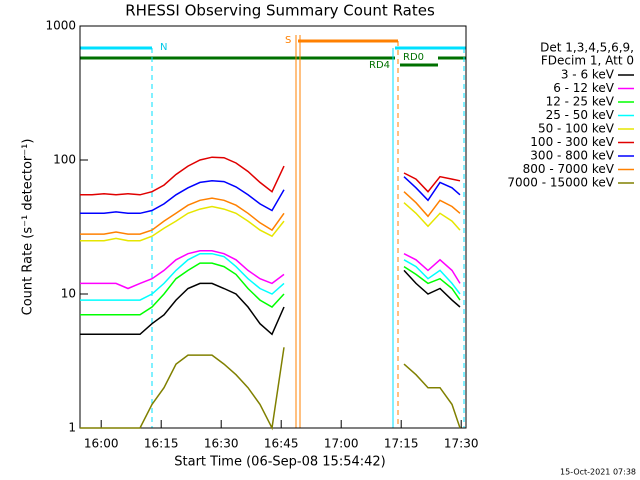 Image resolution: width=640 pixels, height=480 pixels. I want to click on legend-label: 25 - 50 keV, so click(580, 115).